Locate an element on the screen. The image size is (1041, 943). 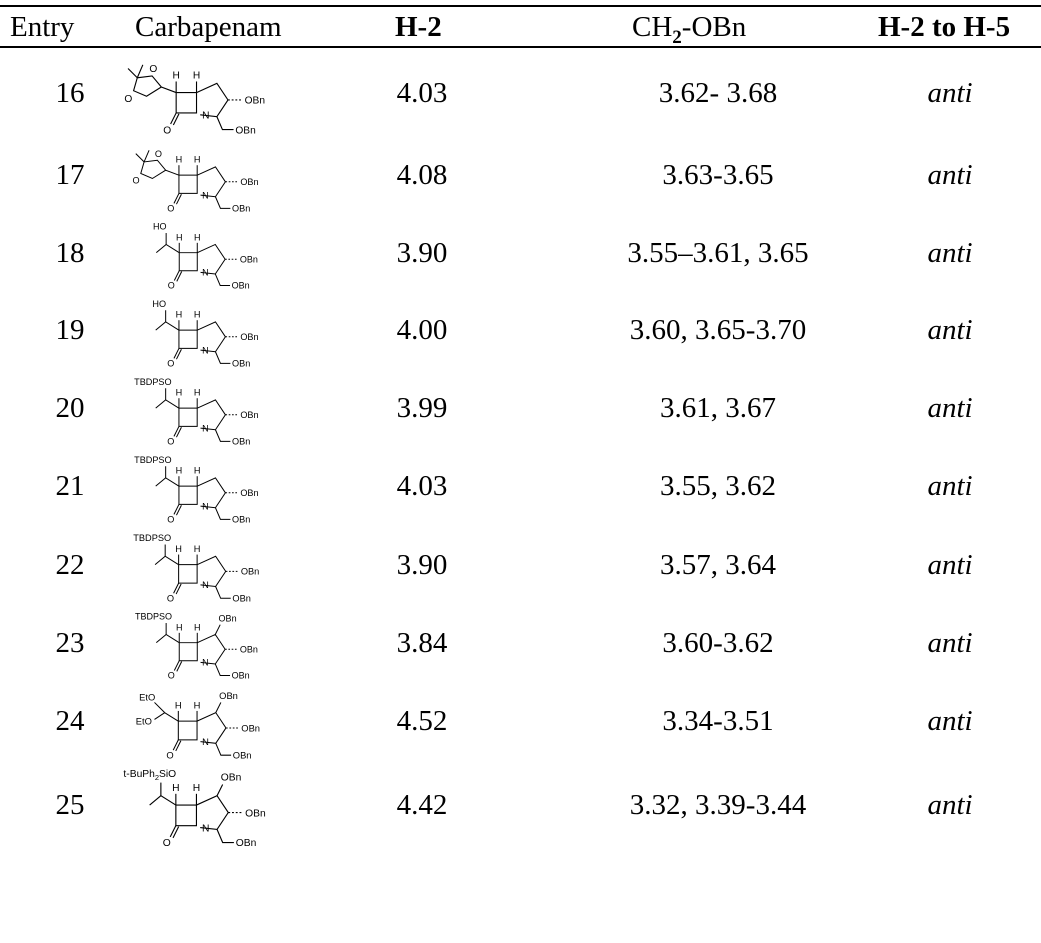
entry-number: 17 is located at coordinates (70, 175).